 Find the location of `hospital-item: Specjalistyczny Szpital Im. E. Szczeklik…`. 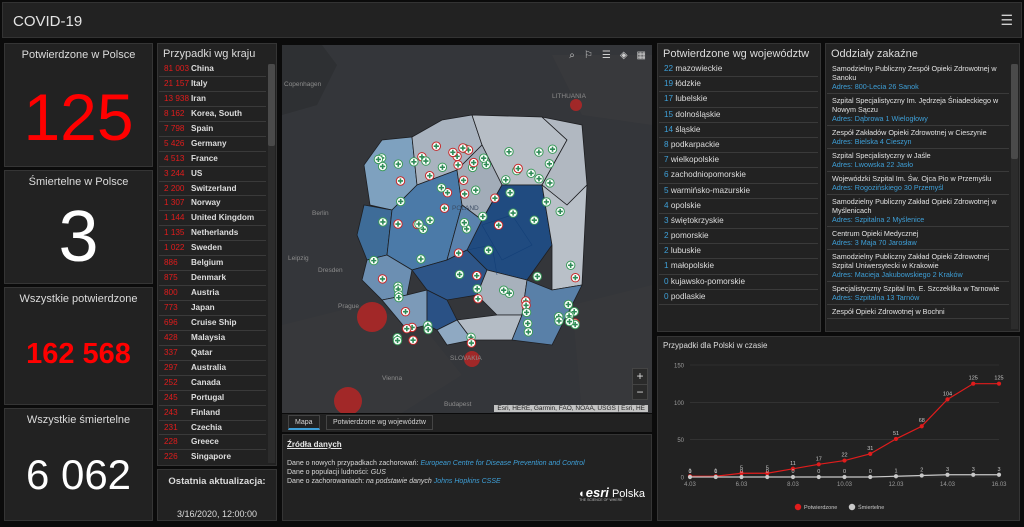

hospital-item: Specjalistyczny Szpital Im. E. Szczeklik… is located at coordinates (918, 293).